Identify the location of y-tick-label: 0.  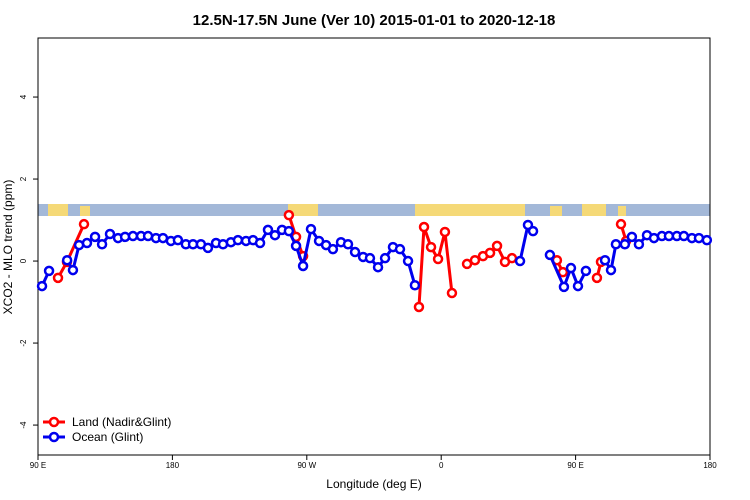
(23, 260).